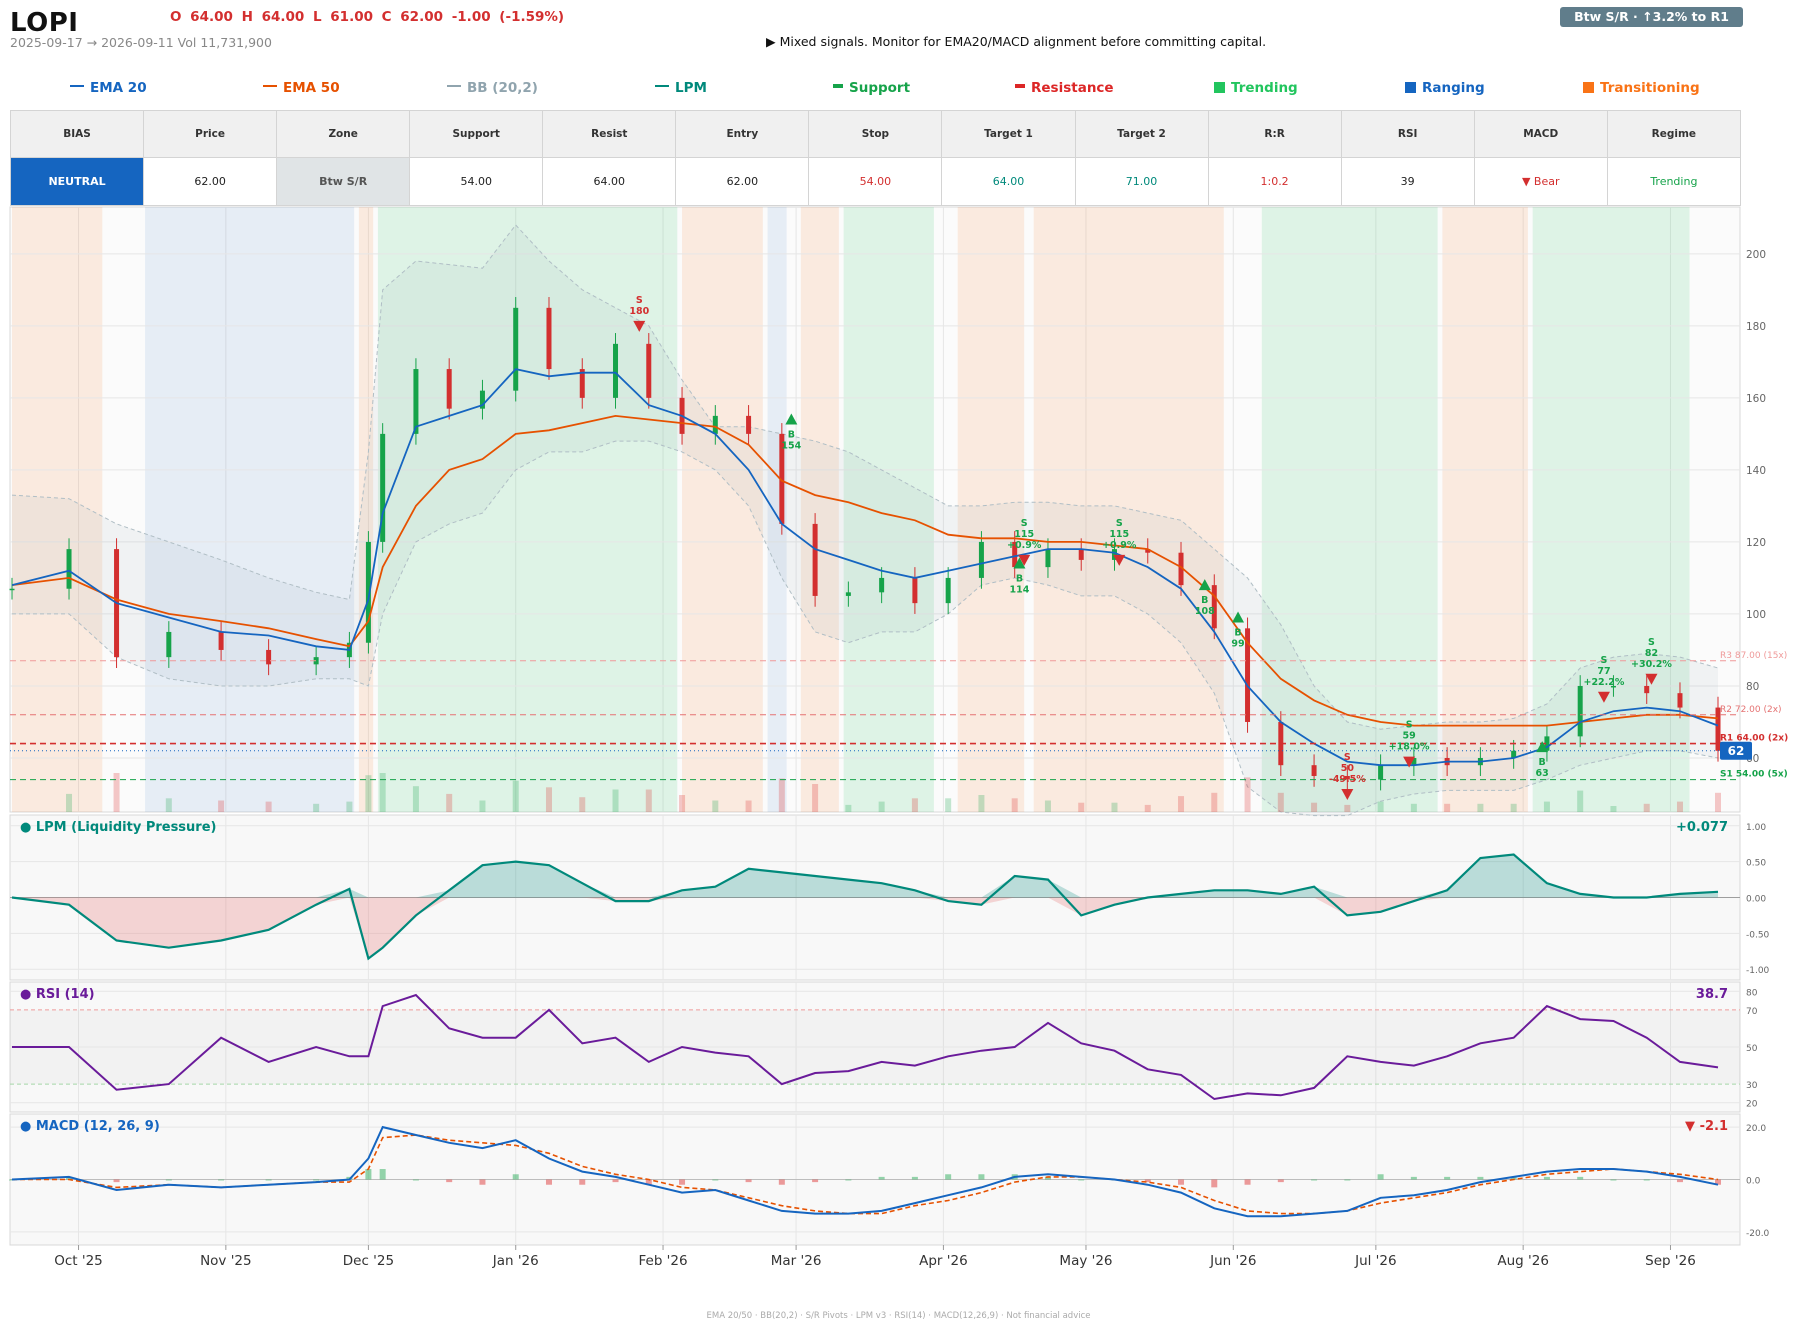 The image size is (1797, 1330). I want to click on summary-header-rsi: RSI, so click(1407, 134).